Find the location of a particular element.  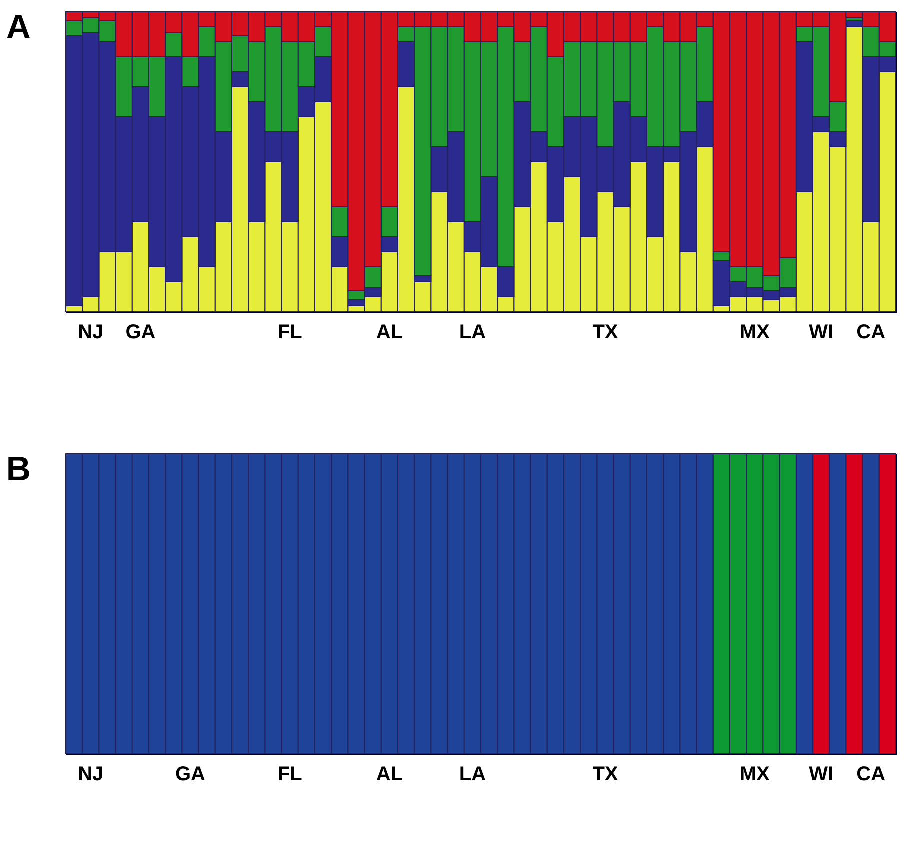

chart-title: A is located at coordinates (18, 27).